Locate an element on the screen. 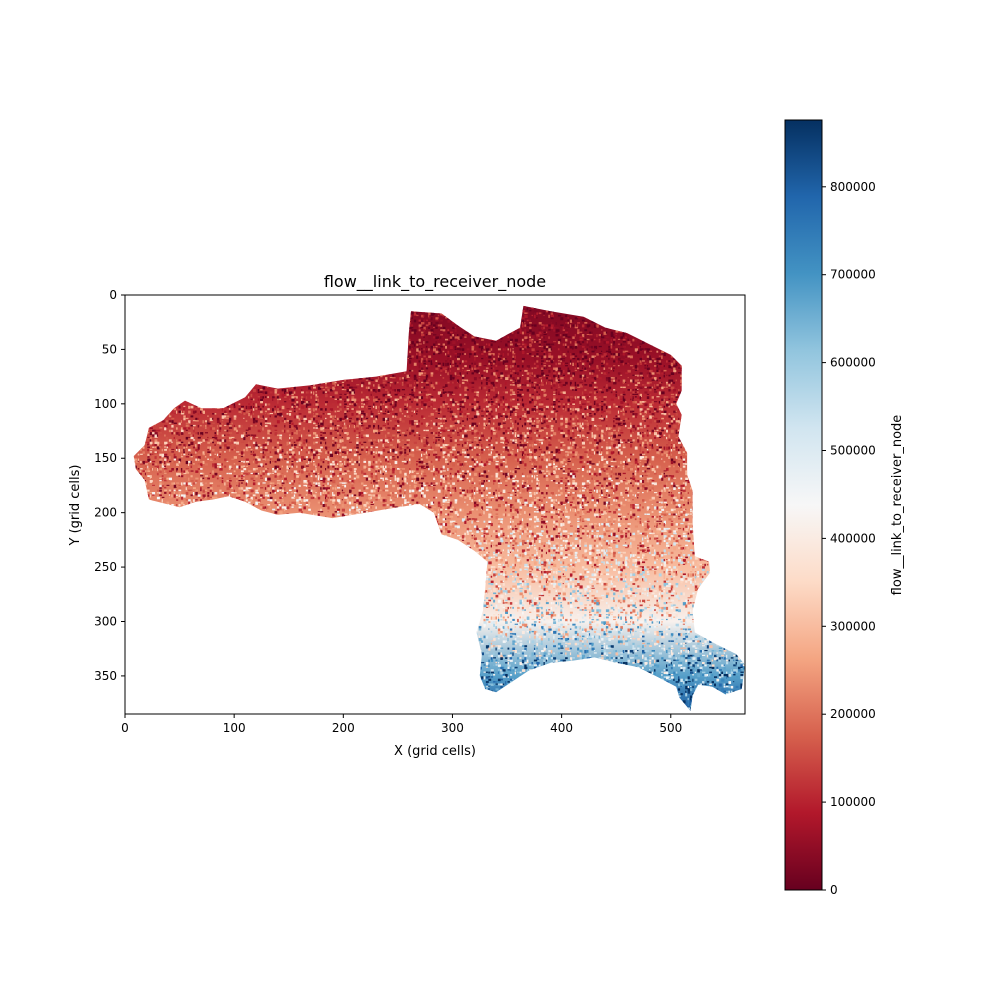 This screenshot has width=1000, height=1004. y-tick-label: 50 is located at coordinates (109, 349).